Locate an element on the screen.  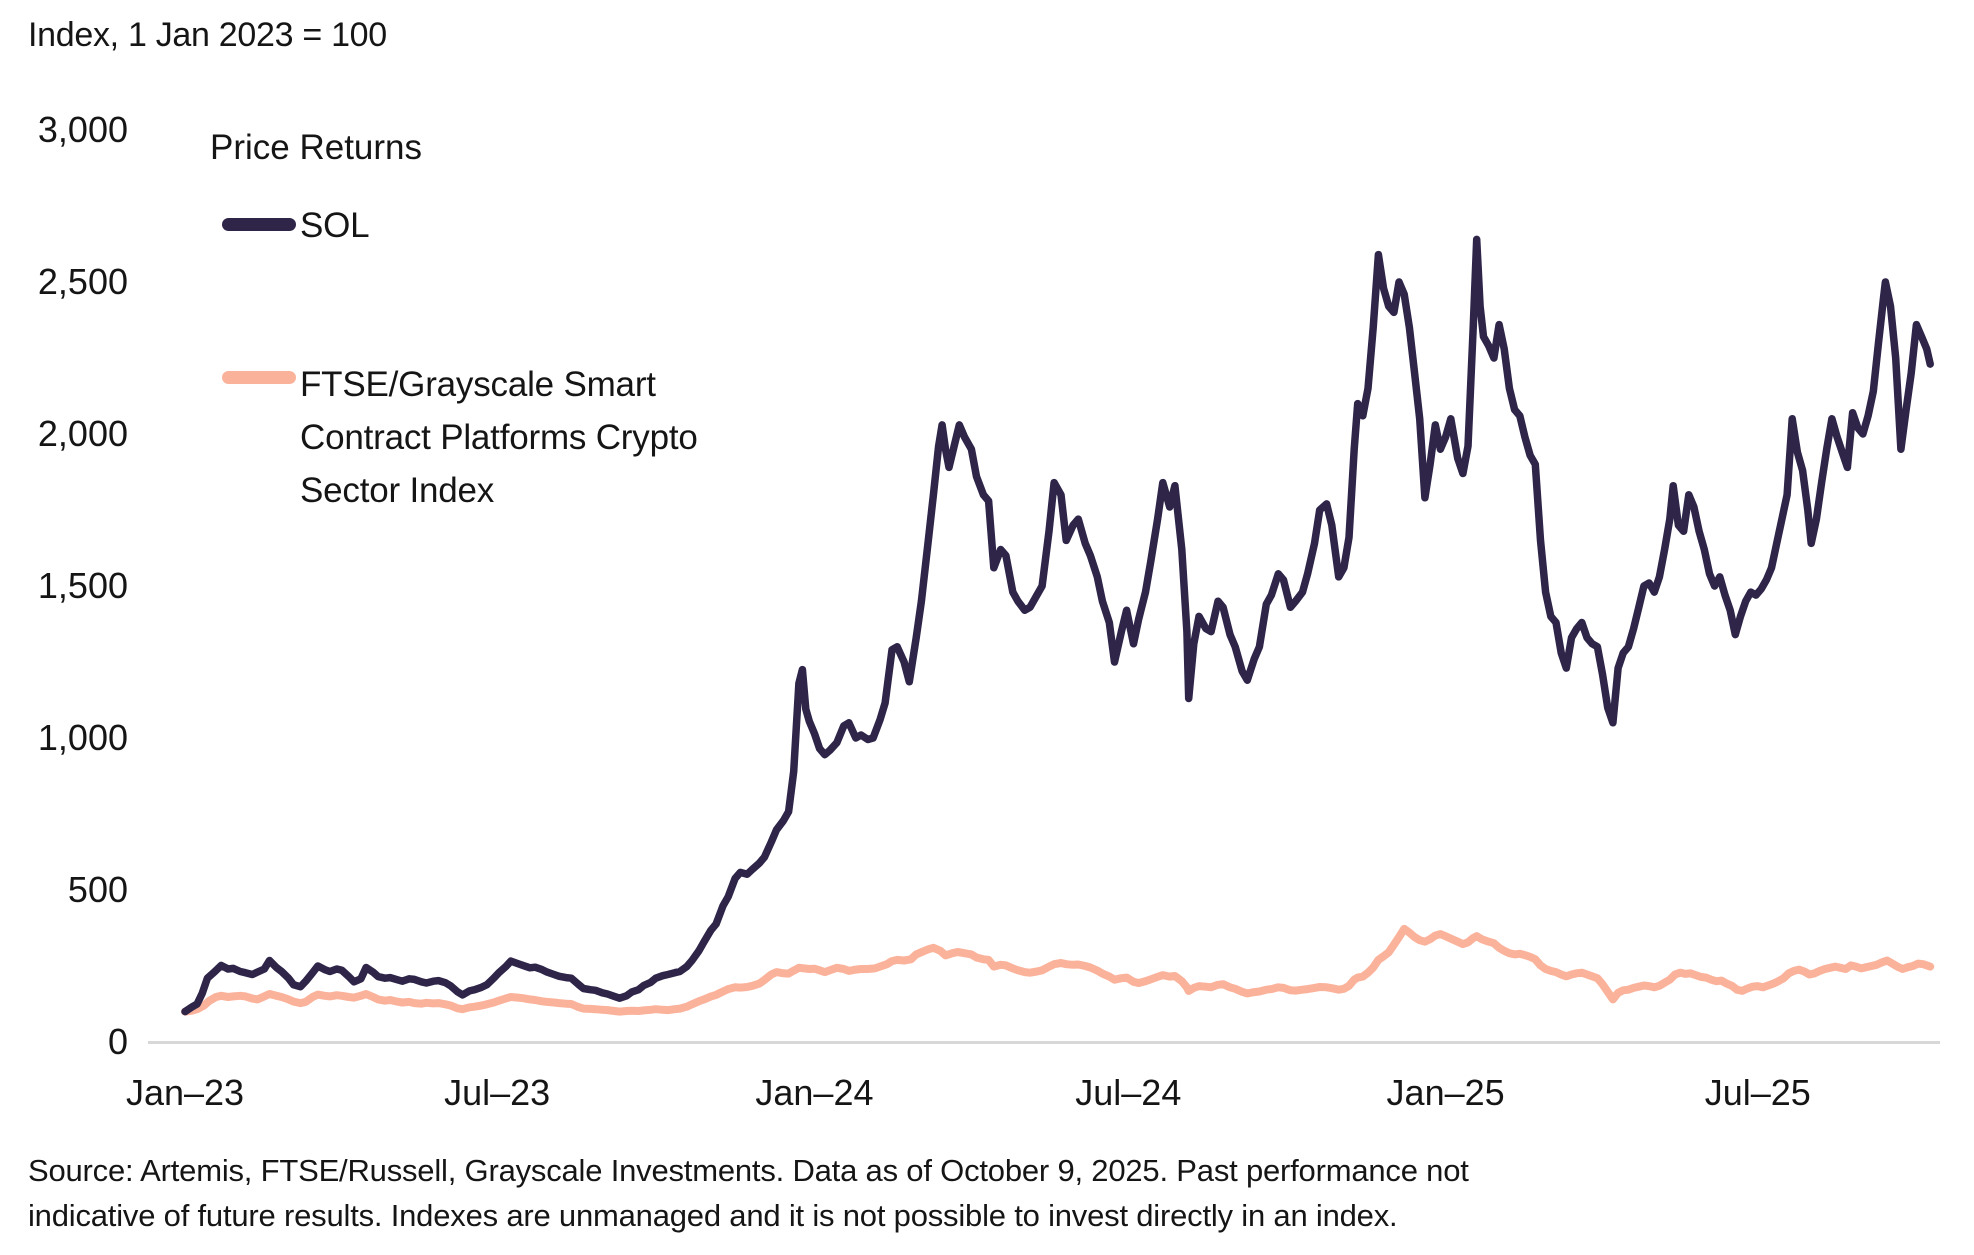
x-axis-line is located at coordinates (1044, 1042).